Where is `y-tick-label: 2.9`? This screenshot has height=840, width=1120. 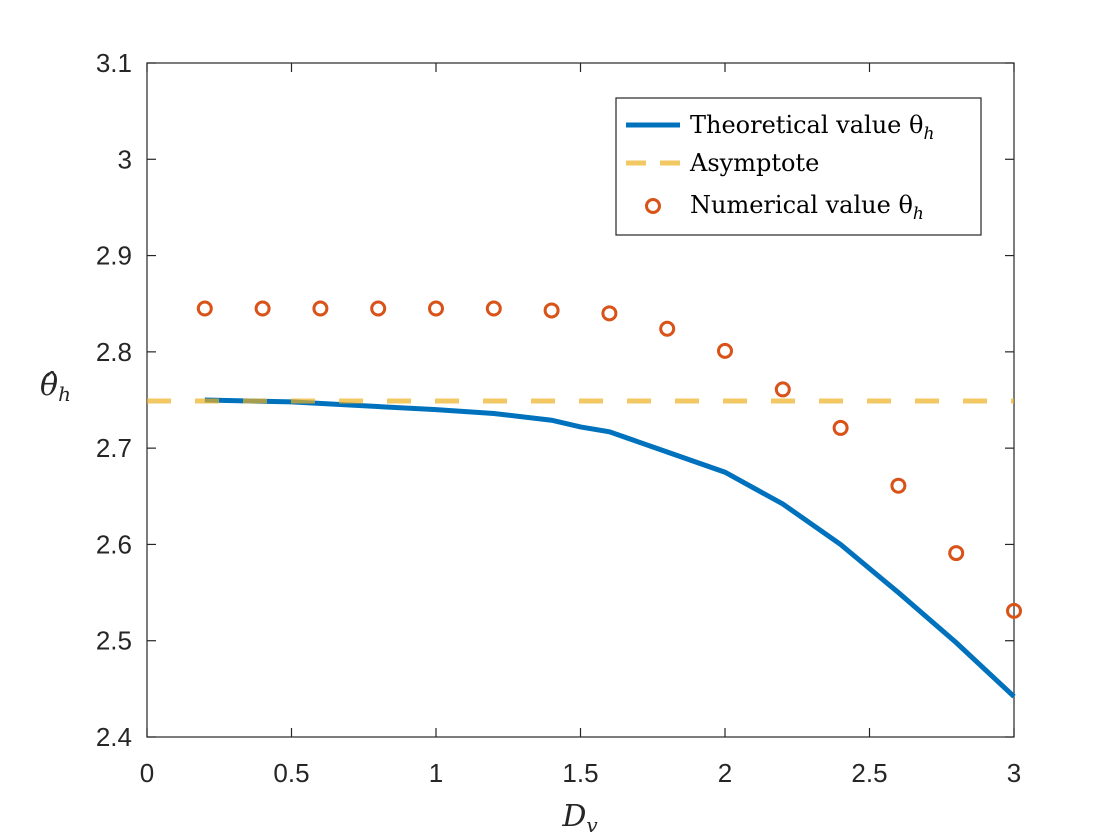 y-tick-label: 2.9 is located at coordinates (114, 256).